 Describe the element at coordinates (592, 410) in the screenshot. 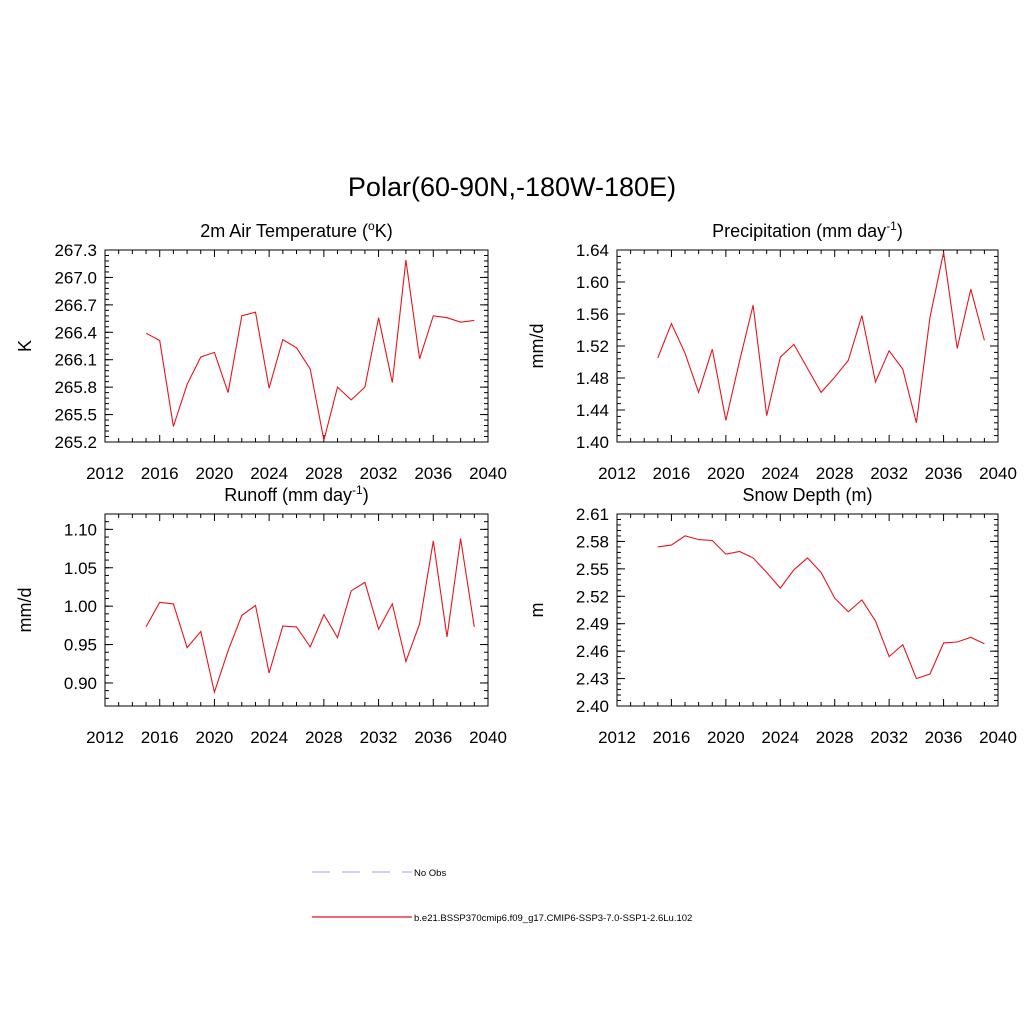

I see `y-tick-label: 1.44` at that location.